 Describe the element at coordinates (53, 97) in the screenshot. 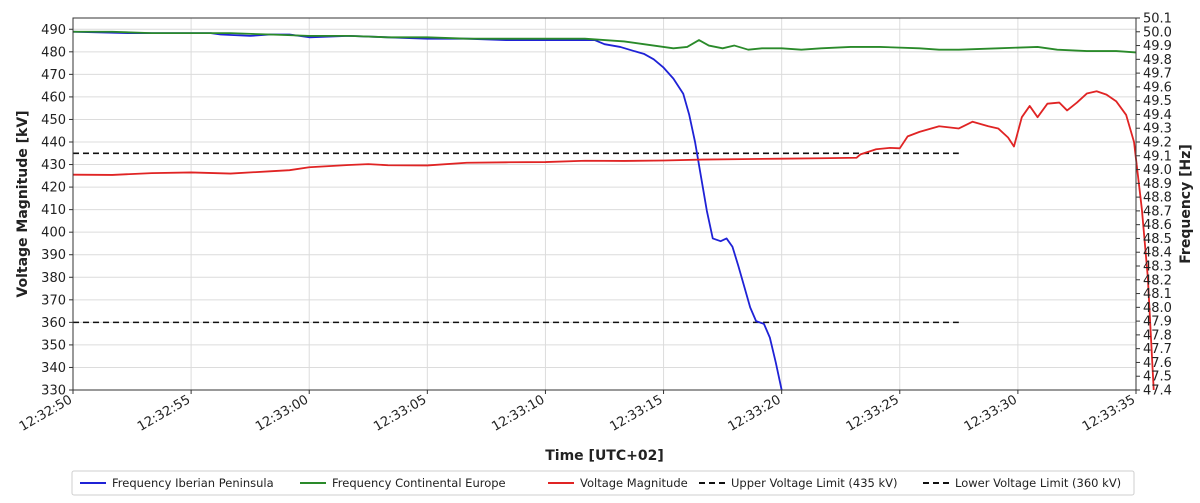

I see `y-left-tick-label: 460` at that location.